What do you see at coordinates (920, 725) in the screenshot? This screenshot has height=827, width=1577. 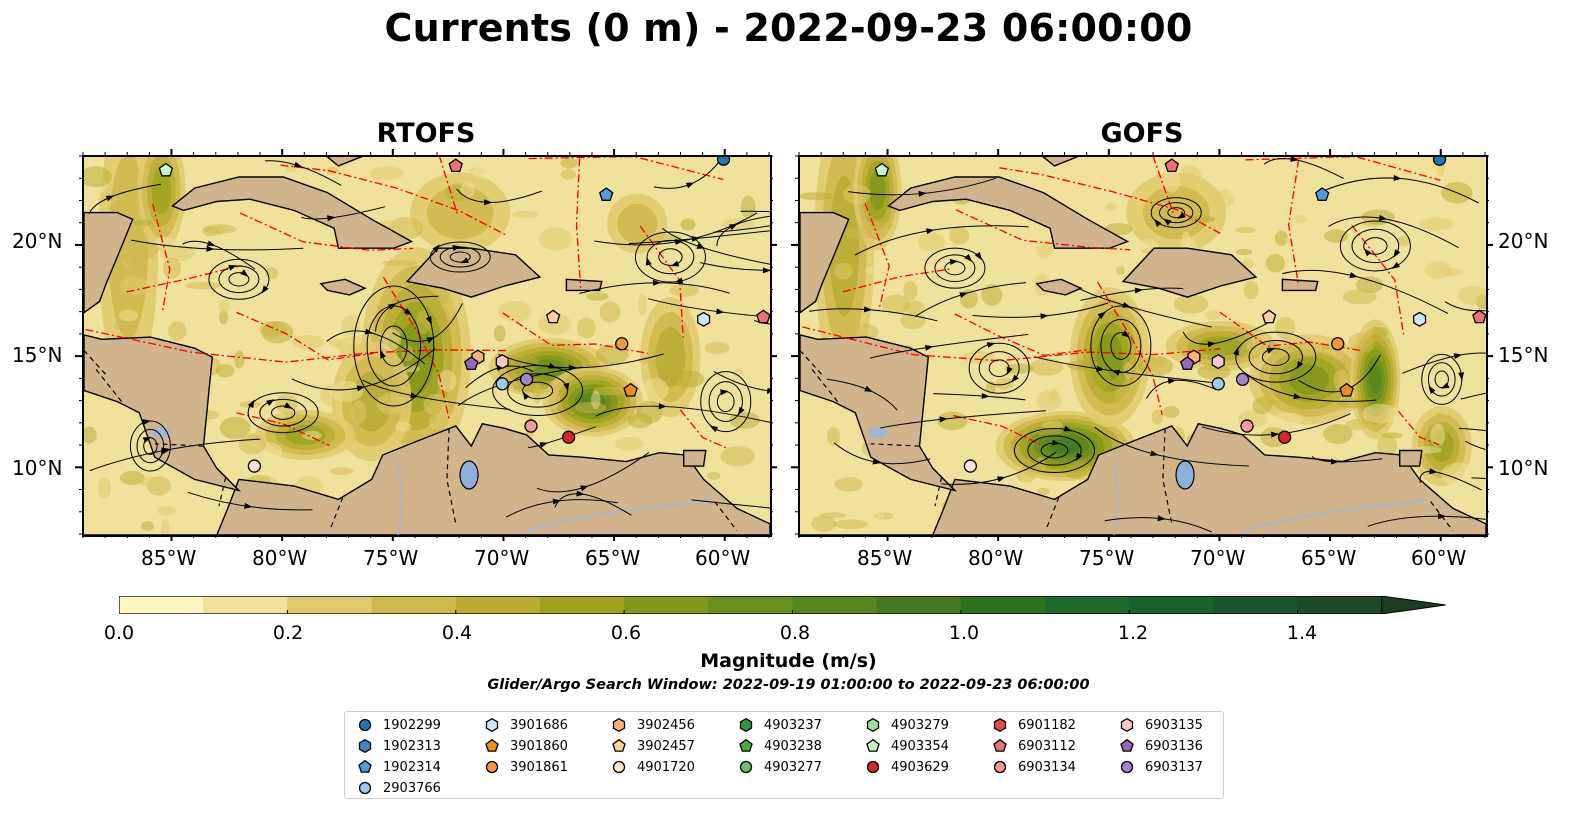 I see `legend-item-label: 4903279` at bounding box center [920, 725].